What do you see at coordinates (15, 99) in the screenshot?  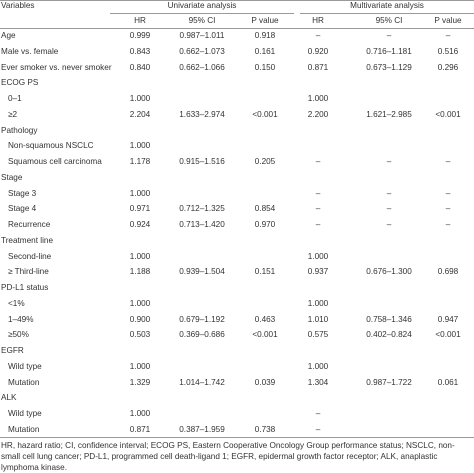 I see `row-label: 0–1` at bounding box center [15, 99].